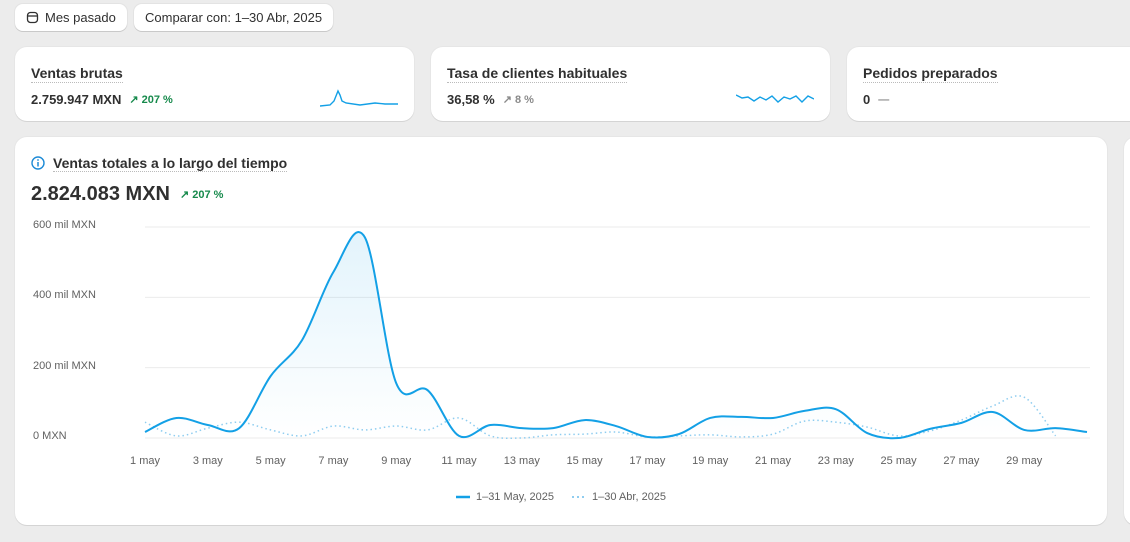  Describe the element at coordinates (518, 100) in the screenshot. I see `kpi-change: ↗ 8 %` at that location.